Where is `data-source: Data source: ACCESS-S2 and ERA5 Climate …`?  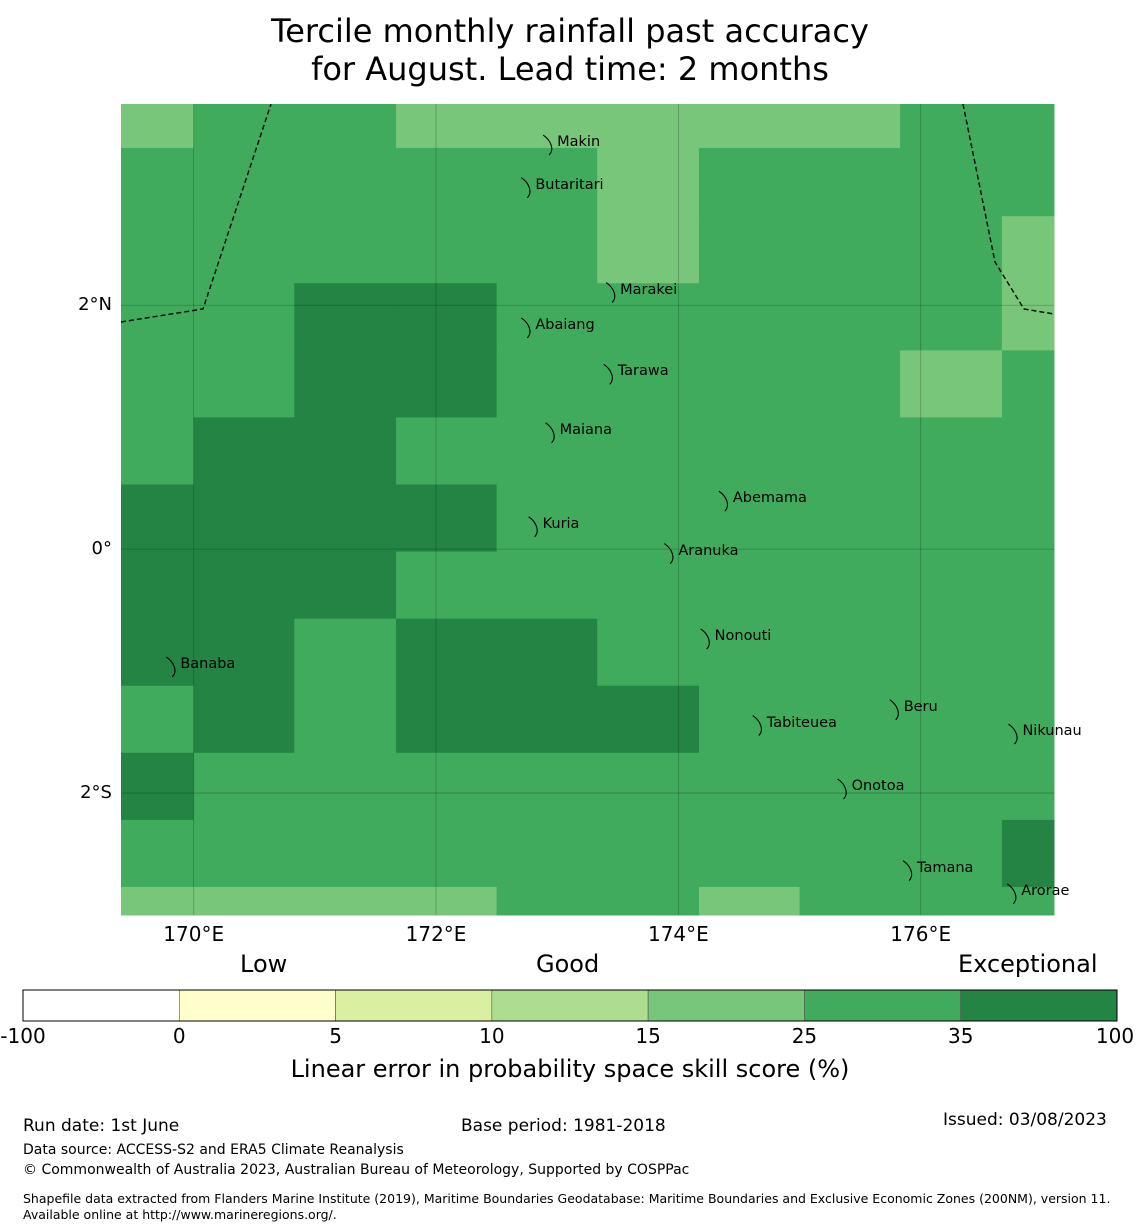 data-source: Data source: ACCESS-S2 and ERA5 Climate … is located at coordinates (213, 1150).